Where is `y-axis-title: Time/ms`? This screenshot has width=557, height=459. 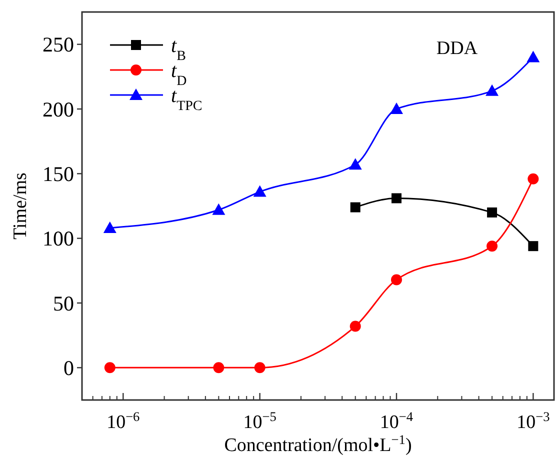
y-axis-title: Time/ms is located at coordinates (20, 206).